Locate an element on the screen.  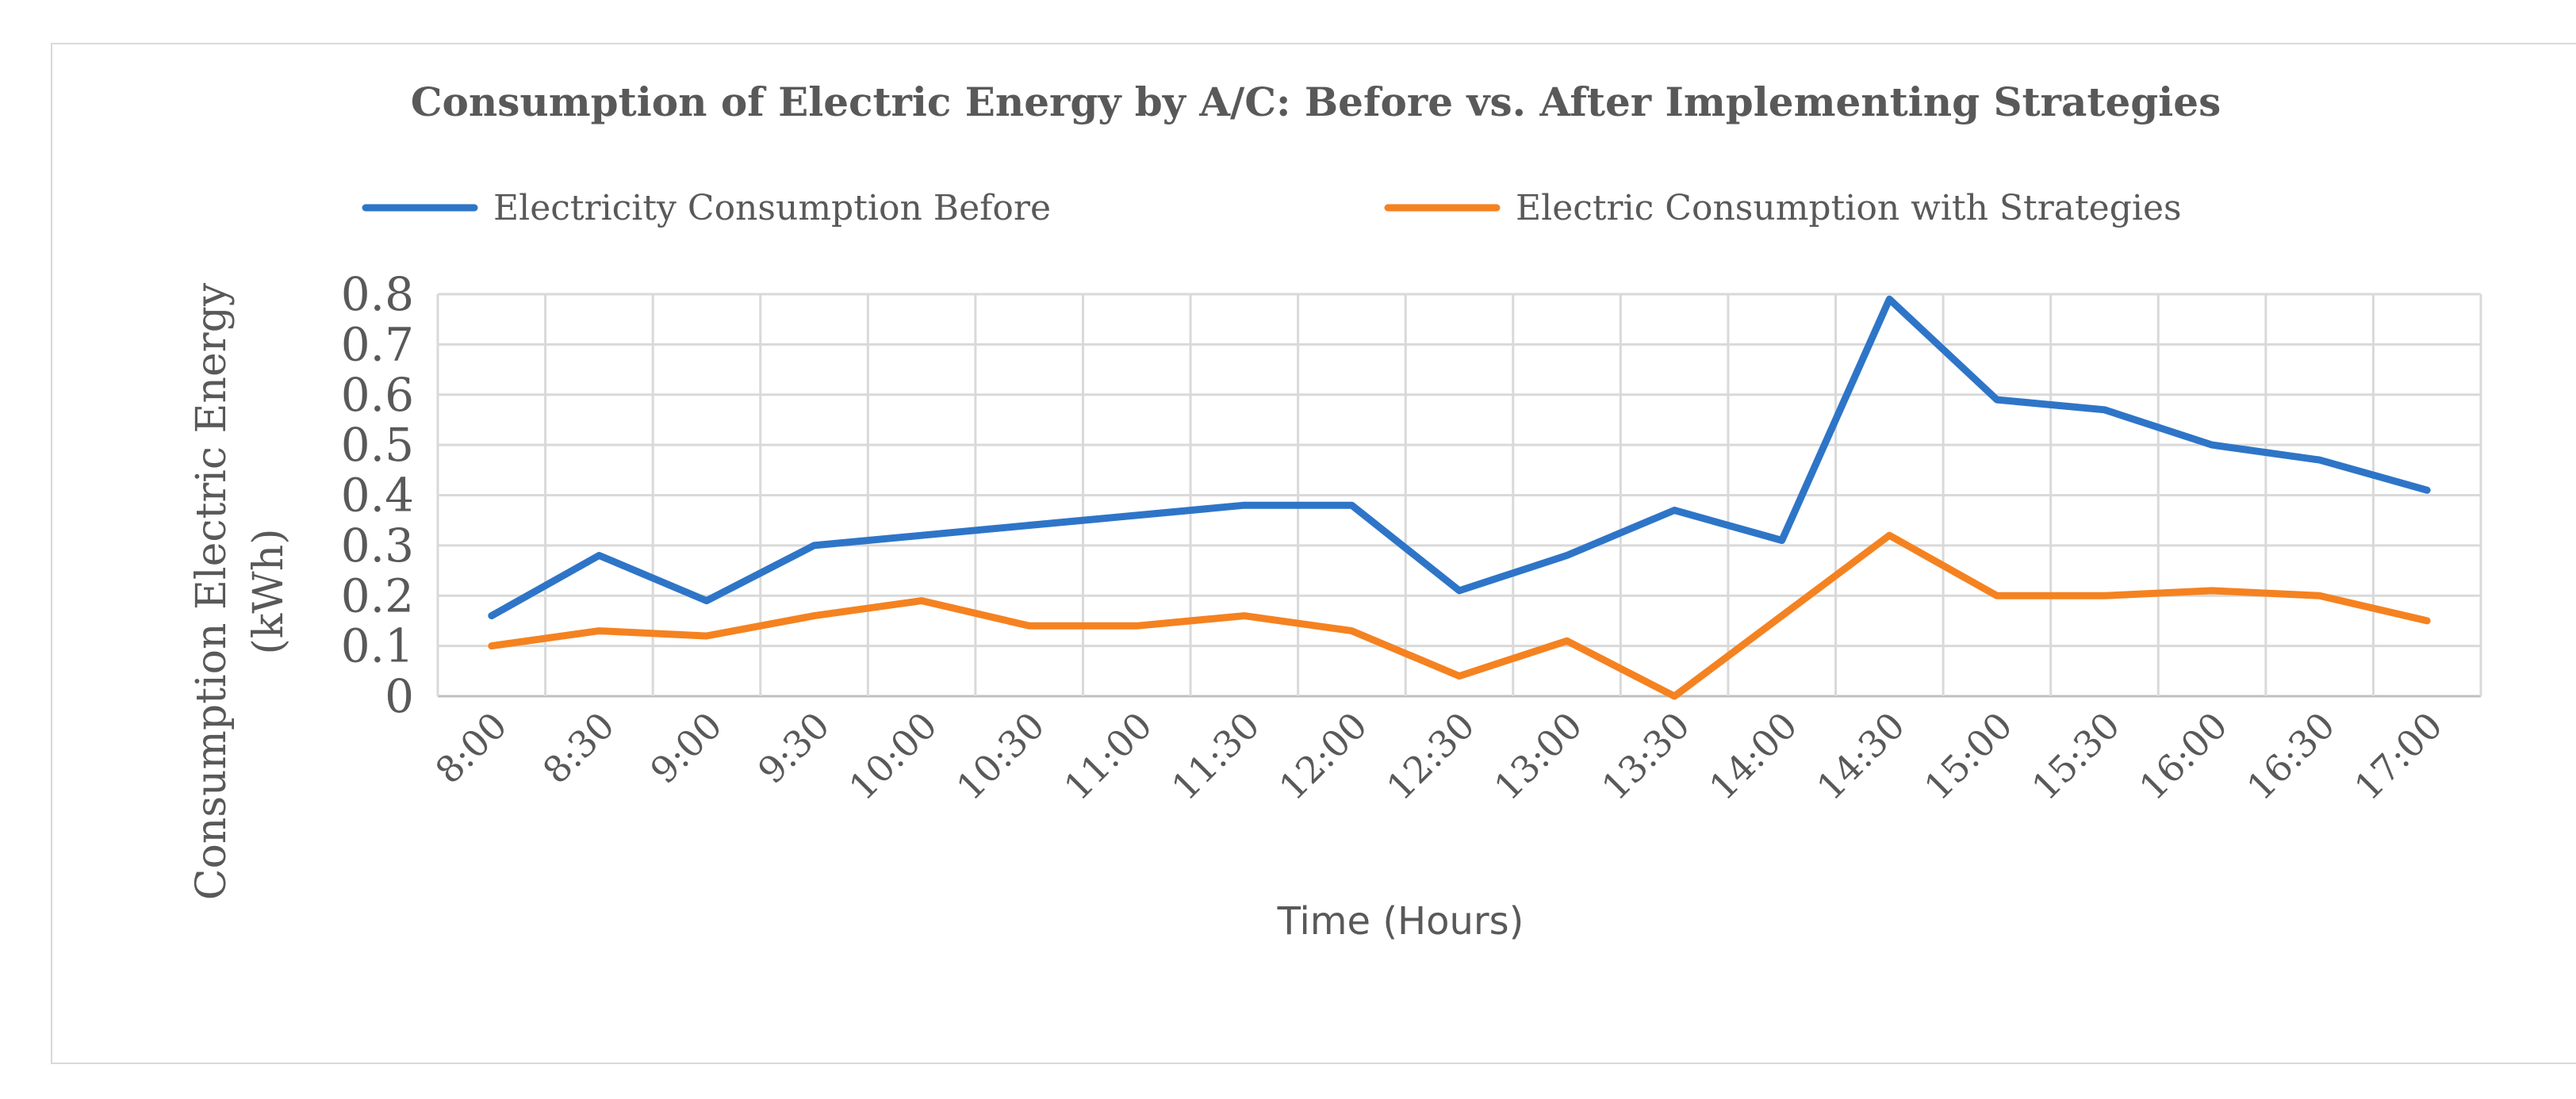
y-tick-label: 0 is located at coordinates (400, 696).